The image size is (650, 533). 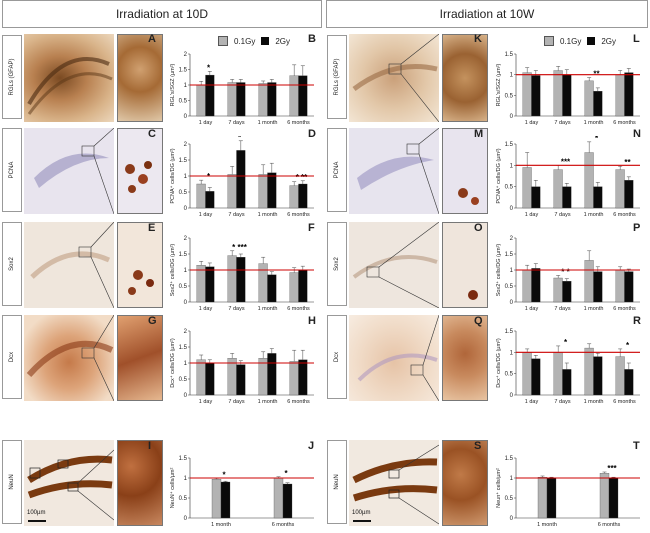 I want to click on zoom-image-s, so click(x=465, y=483).